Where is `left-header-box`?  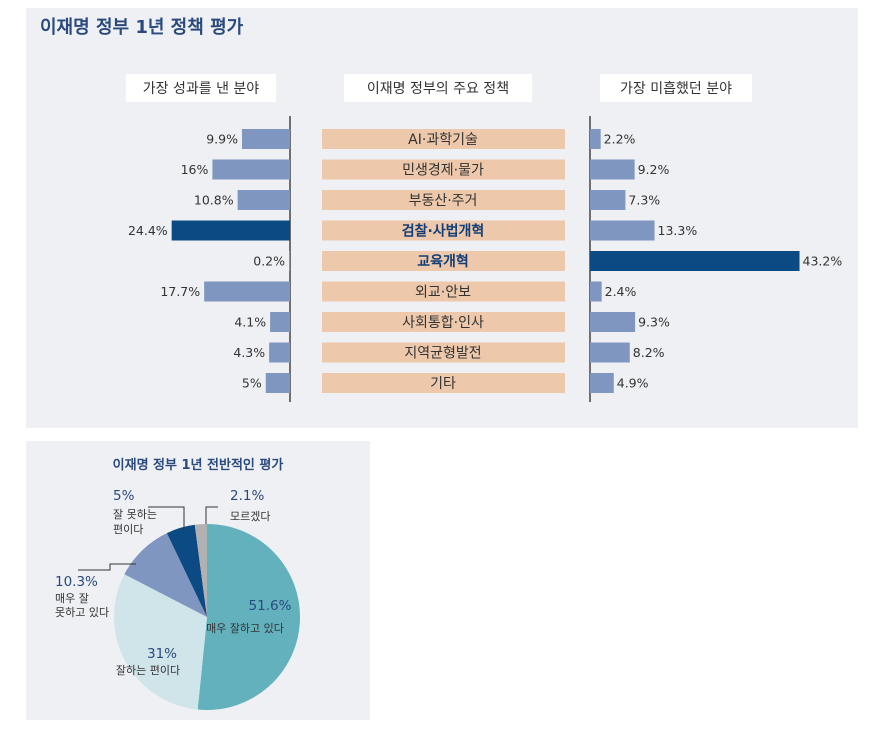 left-header-box is located at coordinates (201, 88).